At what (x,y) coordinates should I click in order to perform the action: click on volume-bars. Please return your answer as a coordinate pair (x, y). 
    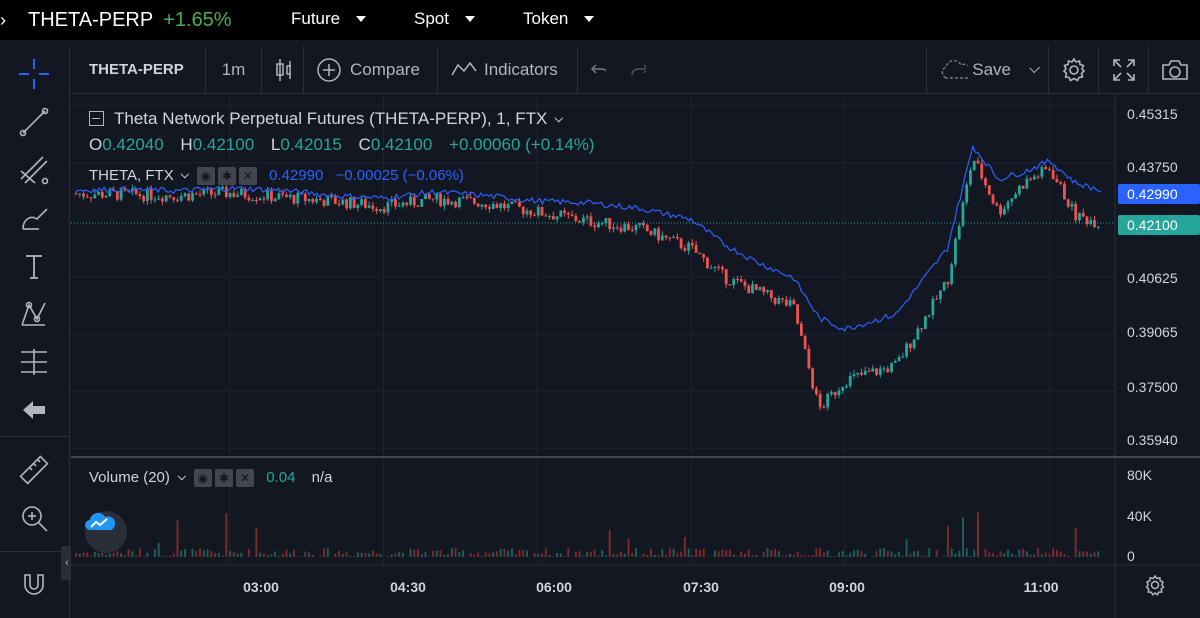
    Looking at the image, I should click on (587, 534).